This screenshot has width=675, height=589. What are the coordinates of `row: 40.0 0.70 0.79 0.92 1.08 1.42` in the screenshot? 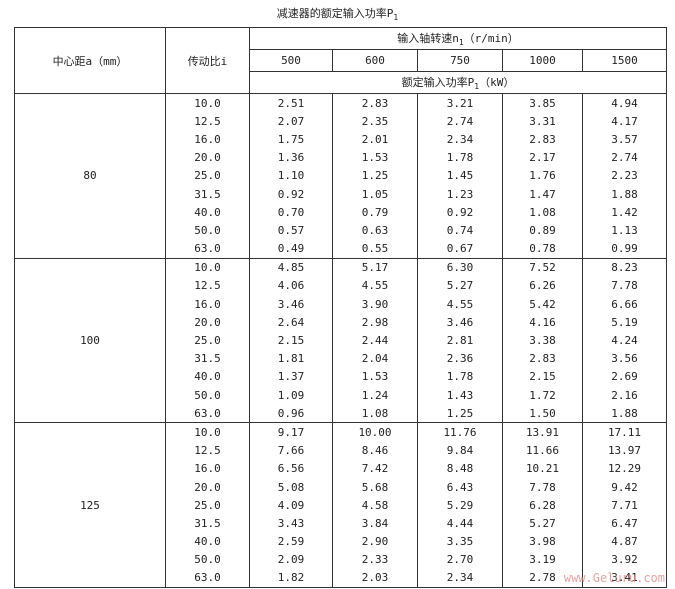 It's located at (341, 212).